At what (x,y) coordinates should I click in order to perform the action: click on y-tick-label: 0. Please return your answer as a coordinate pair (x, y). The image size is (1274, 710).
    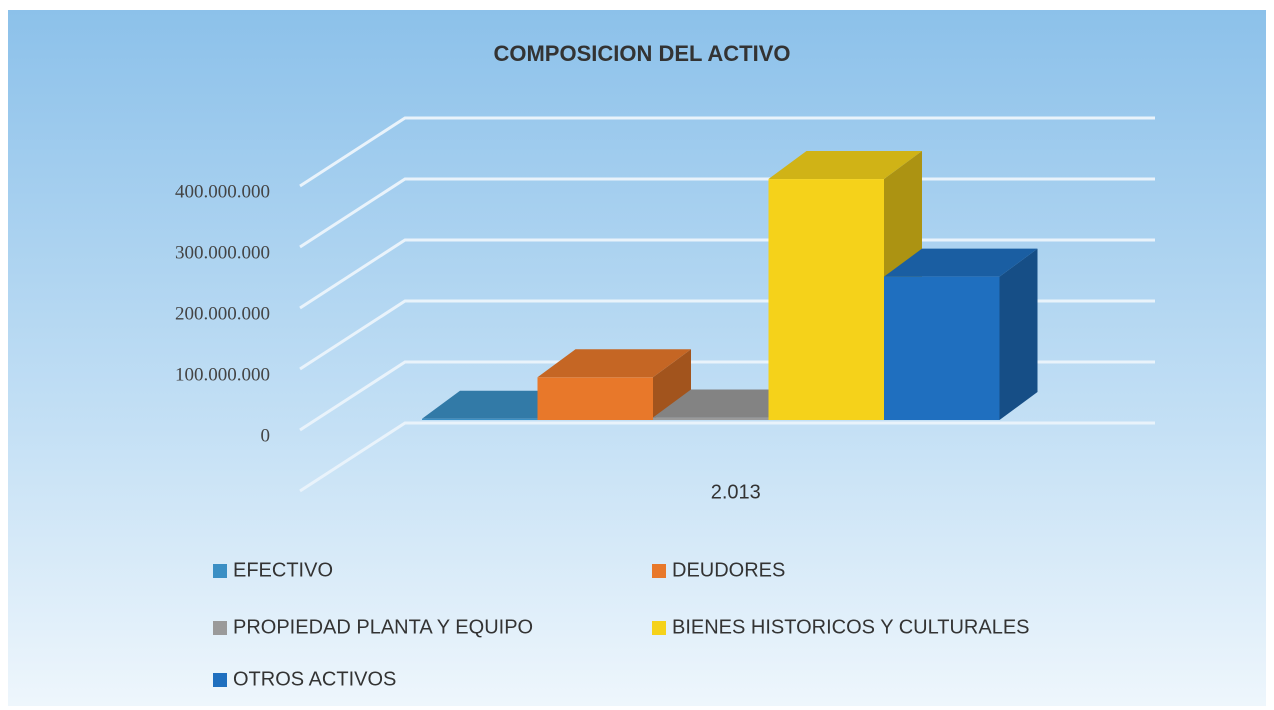
    Looking at the image, I should click on (266, 435).